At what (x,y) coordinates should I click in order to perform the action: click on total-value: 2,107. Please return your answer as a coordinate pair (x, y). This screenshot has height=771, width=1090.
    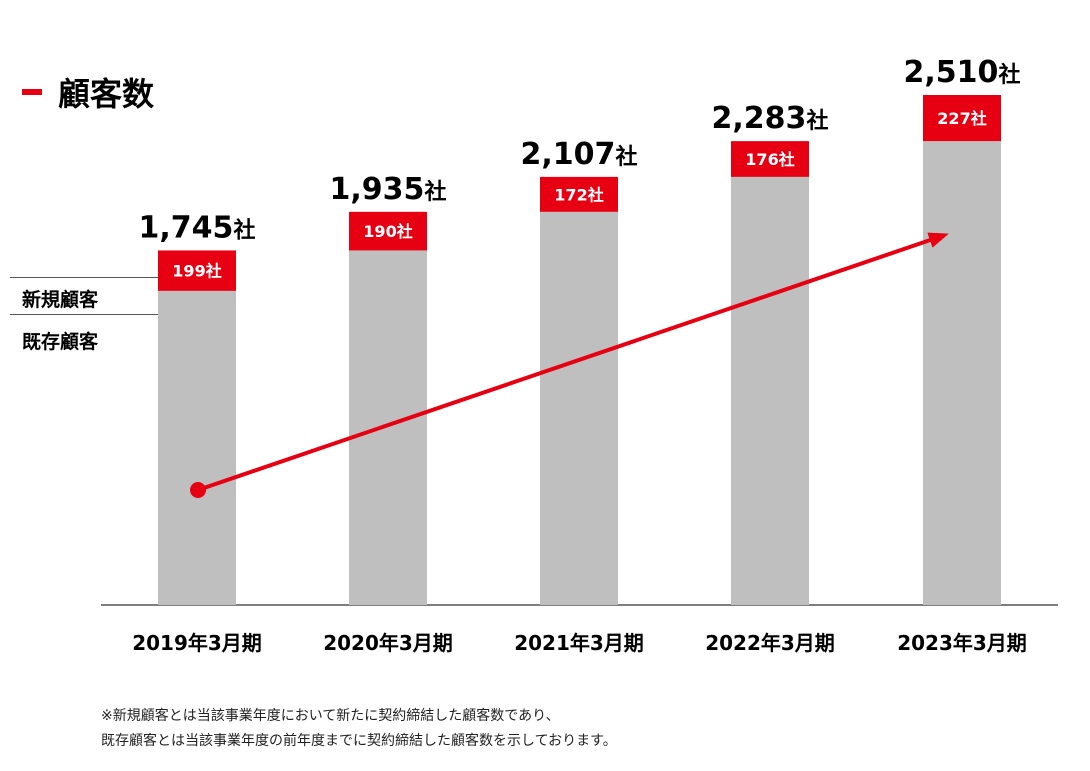
    Looking at the image, I should click on (568, 154).